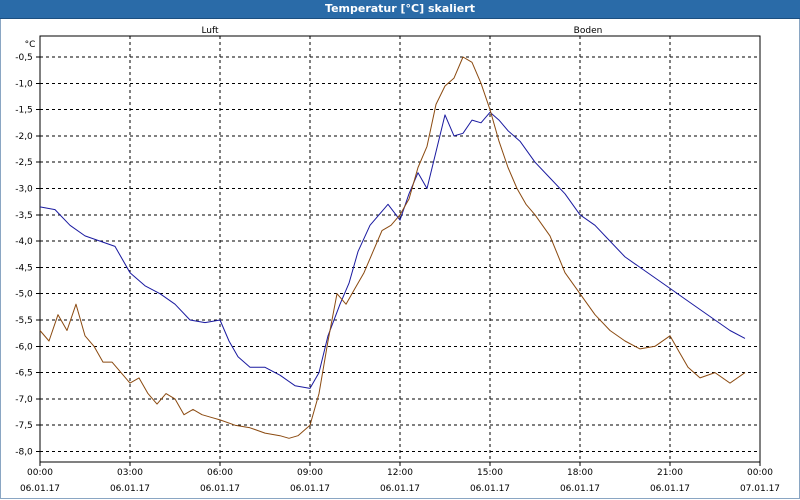 This screenshot has height=500, width=800. What do you see at coordinates (24, 347) in the screenshot?
I see `y-tick-label: -6,0` at bounding box center [24, 347].